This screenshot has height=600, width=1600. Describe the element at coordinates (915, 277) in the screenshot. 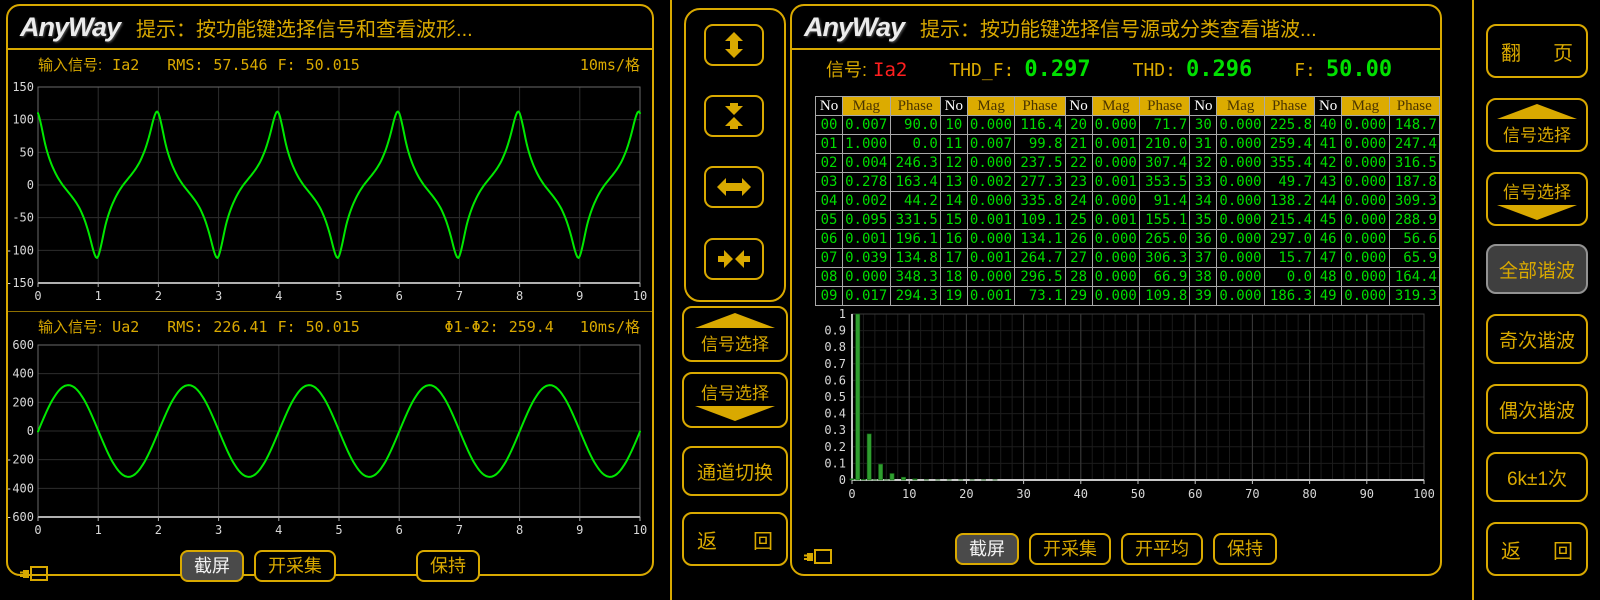

I see `harmonic-phase-cell: 348.3` at that location.